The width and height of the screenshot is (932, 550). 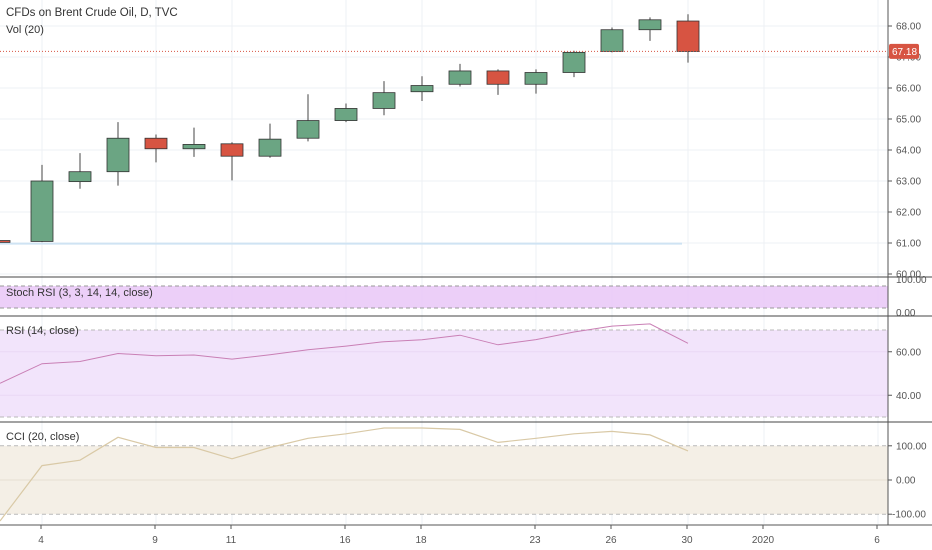 I want to click on rsi-legend: RSI (14, close), so click(x=42, y=331).